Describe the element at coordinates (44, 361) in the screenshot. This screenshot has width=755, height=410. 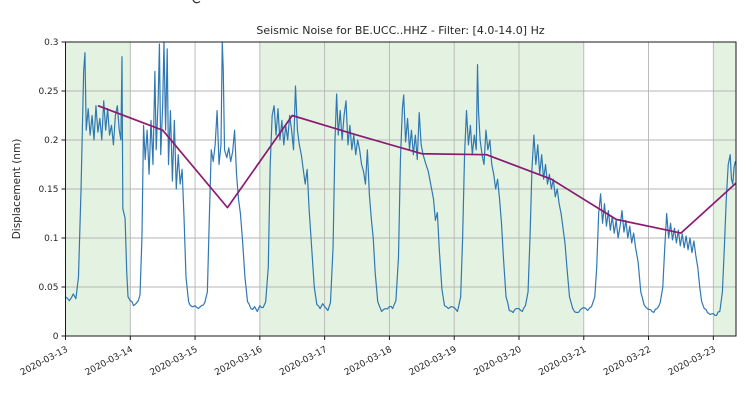
I see `x-tick-label: 2020-03-13` at that location.